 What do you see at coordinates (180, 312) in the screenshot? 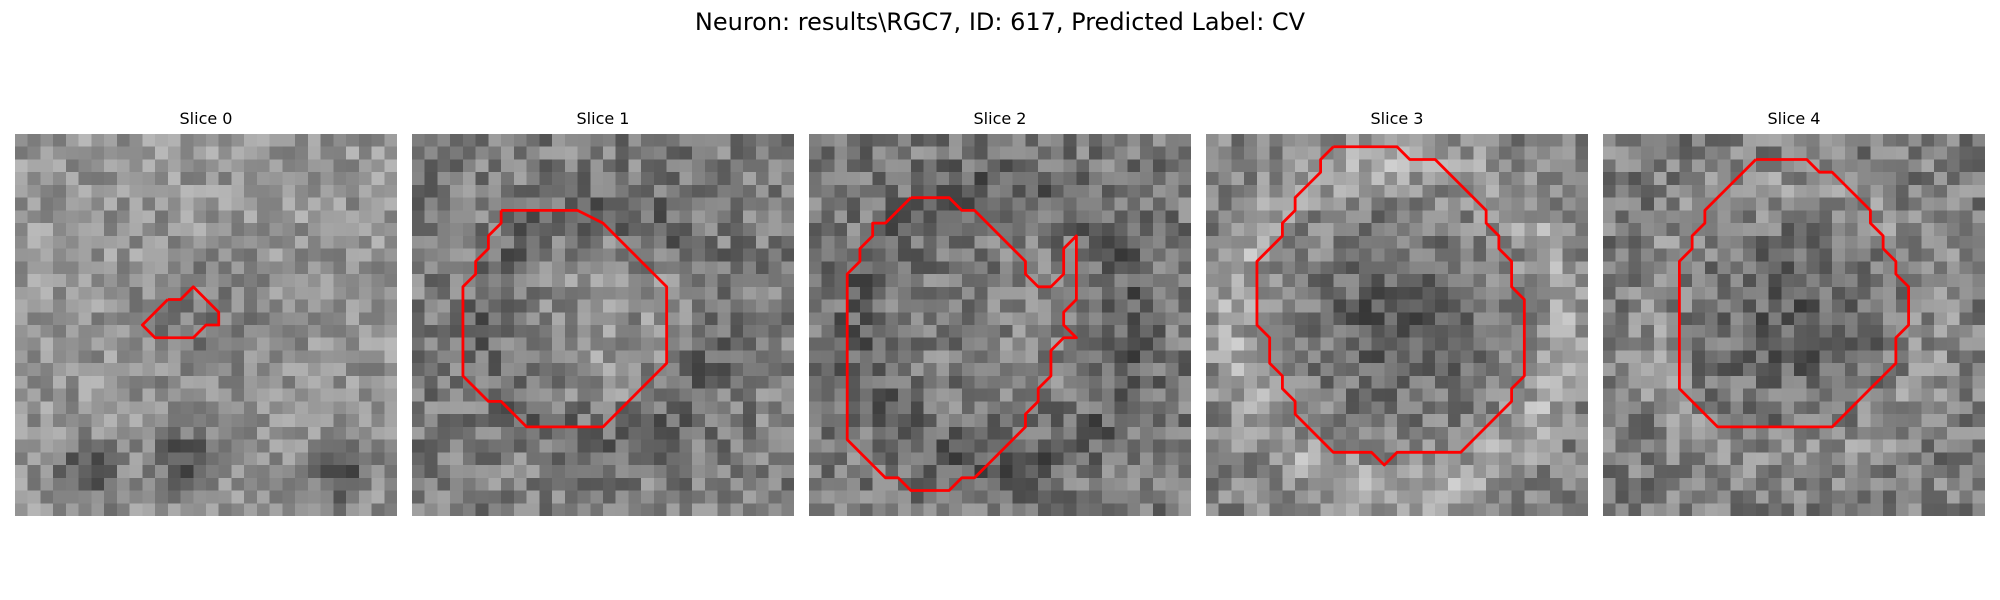
I see `segmentation-contour` at bounding box center [180, 312].